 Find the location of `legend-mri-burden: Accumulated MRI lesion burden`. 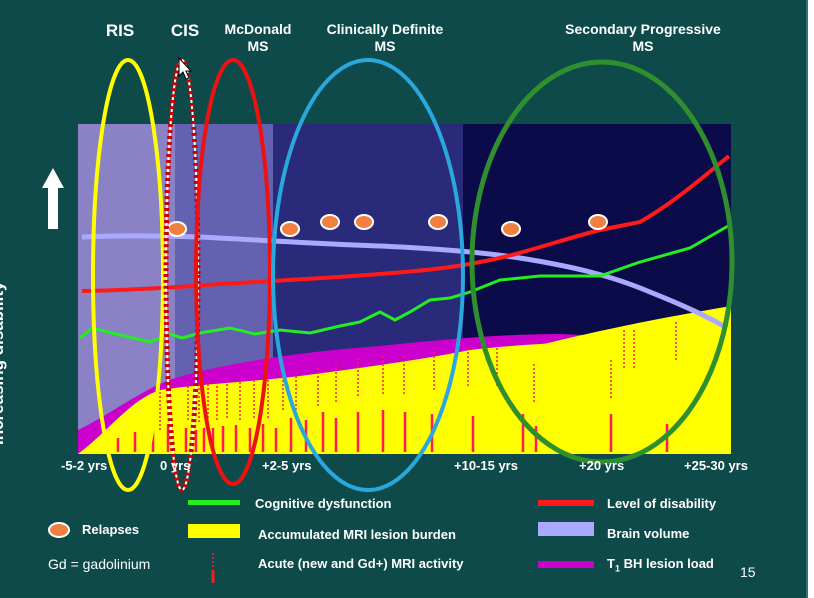

legend-mri-burden: Accumulated MRI lesion burden is located at coordinates (357, 534).